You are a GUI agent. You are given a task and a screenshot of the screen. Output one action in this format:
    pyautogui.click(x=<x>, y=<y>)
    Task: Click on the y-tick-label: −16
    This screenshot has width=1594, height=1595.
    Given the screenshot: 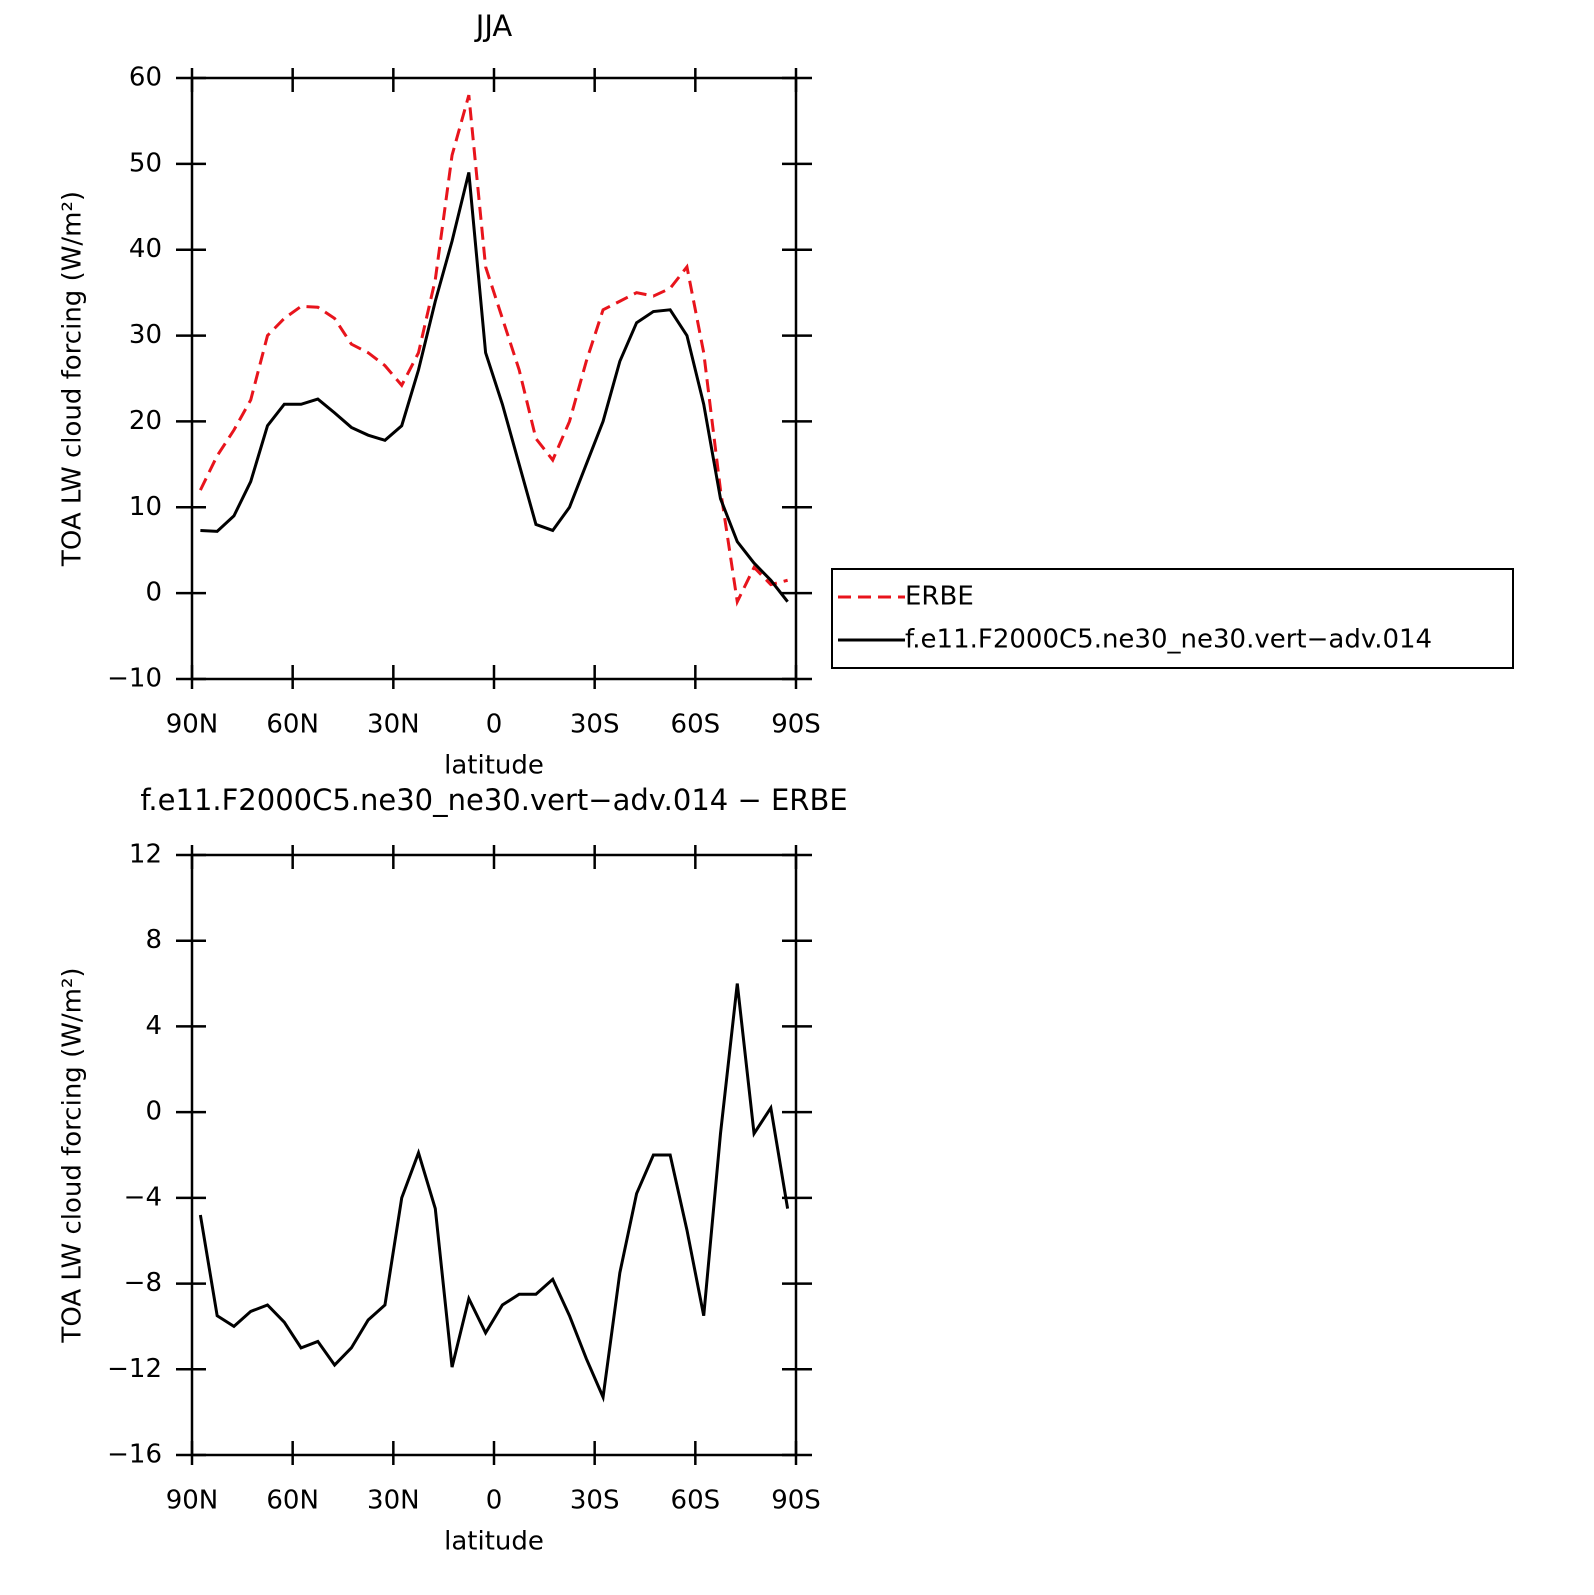 What is the action you would take?
    pyautogui.click(x=134, y=1455)
    